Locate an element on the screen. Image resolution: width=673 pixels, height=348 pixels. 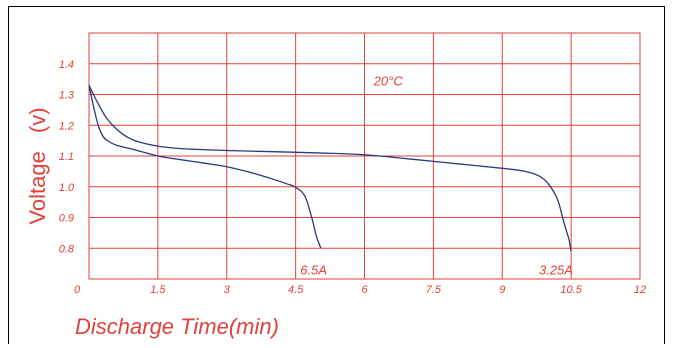
series-labels: 6.5A 3.25A is located at coordinates (436, 270).